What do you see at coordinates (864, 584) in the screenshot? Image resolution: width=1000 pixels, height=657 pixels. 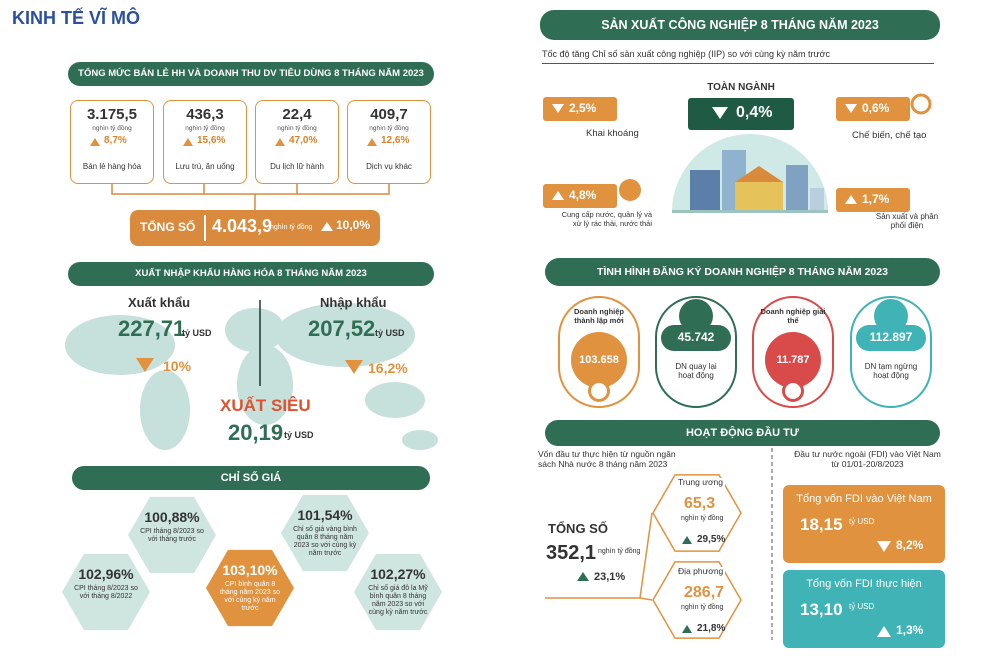 I see `fdi-label: Tổng vốn FDI thực hiện` at bounding box center [864, 584].